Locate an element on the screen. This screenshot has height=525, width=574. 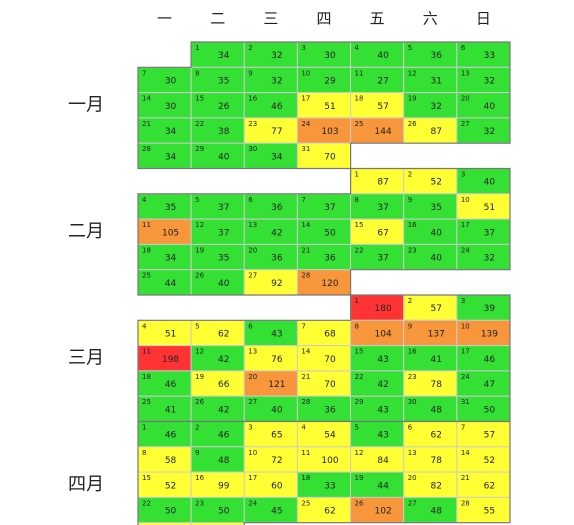
value-label: 44 is located at coordinates (171, 284).